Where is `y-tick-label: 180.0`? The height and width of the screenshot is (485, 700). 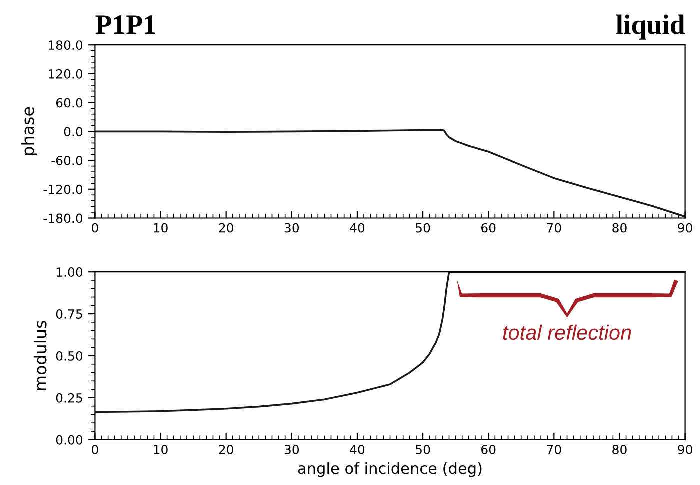
y-tick-label: 180.0 is located at coordinates (65, 45).